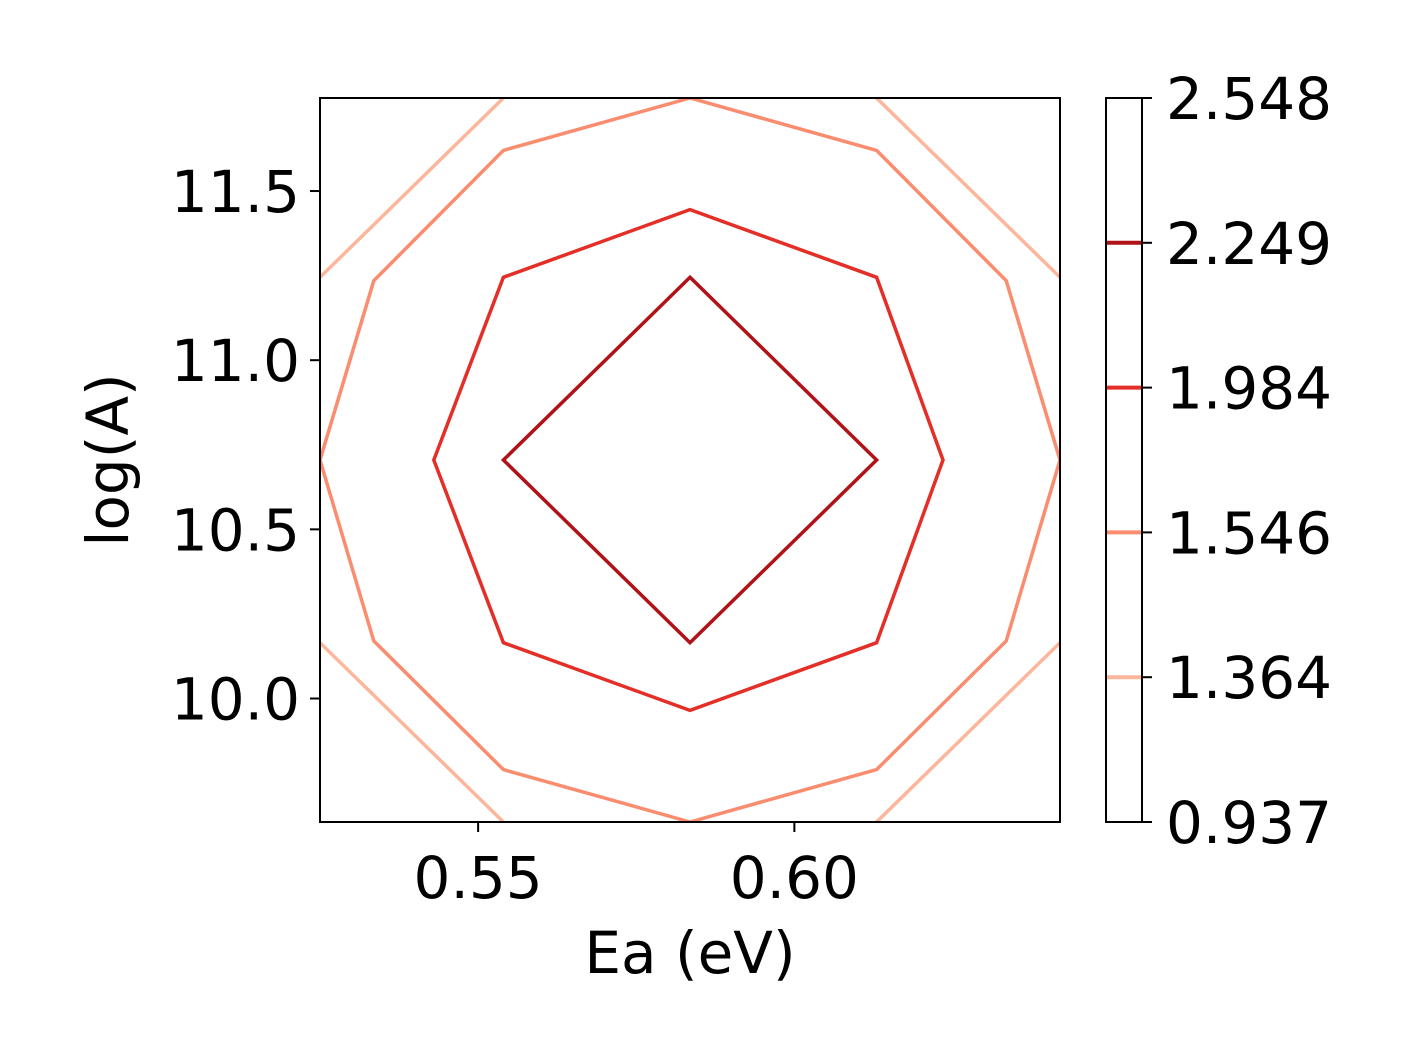  I want to click on colorbar-tick-label: 1.364, so click(1249, 678).